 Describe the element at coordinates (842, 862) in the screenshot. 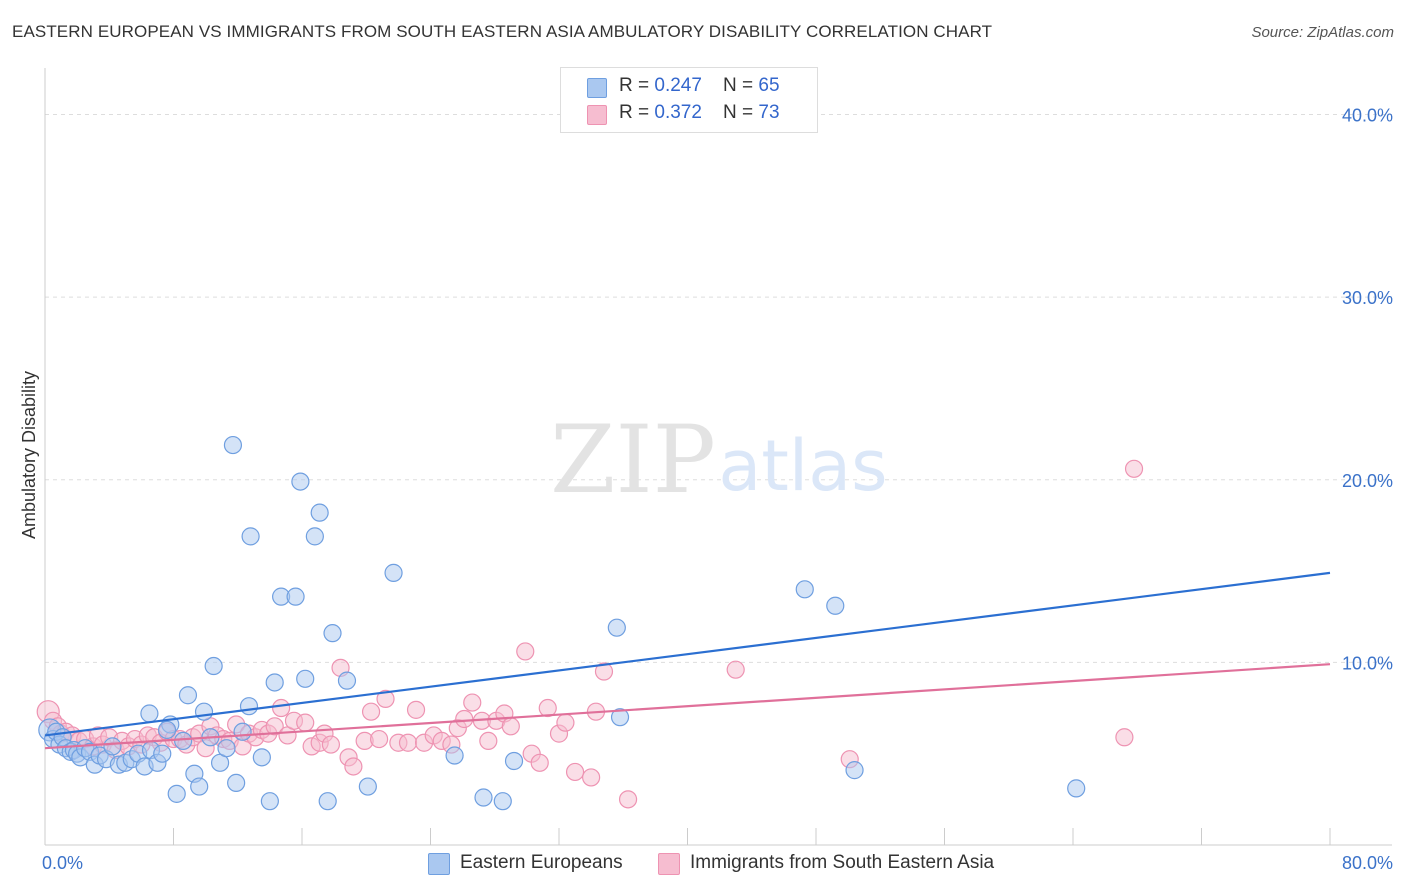

I see `legend-label: Immigrants from South Eastern Asia` at that location.